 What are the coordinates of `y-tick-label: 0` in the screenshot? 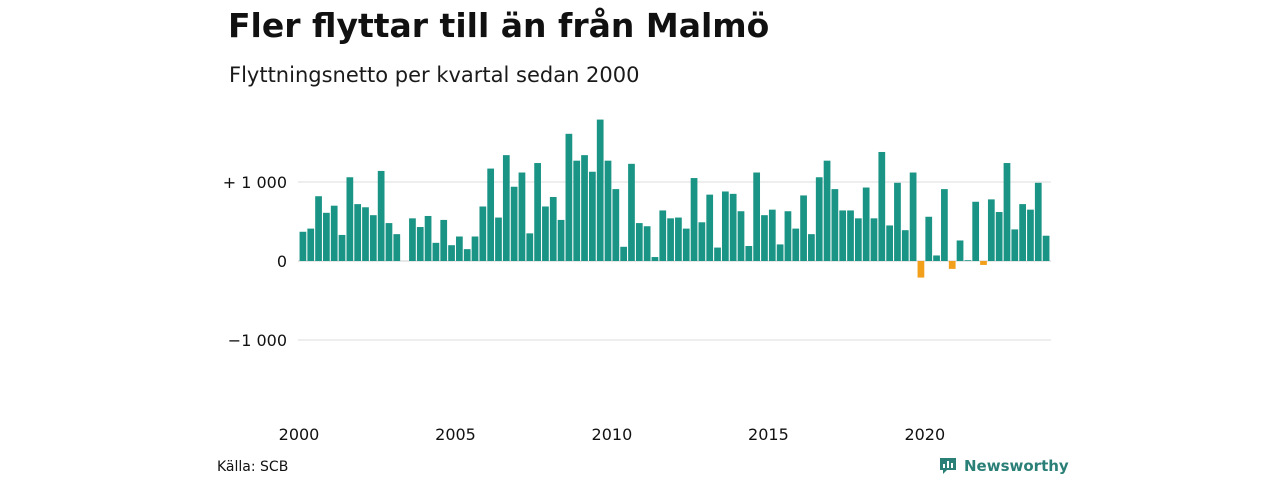 It's located at (282, 261).